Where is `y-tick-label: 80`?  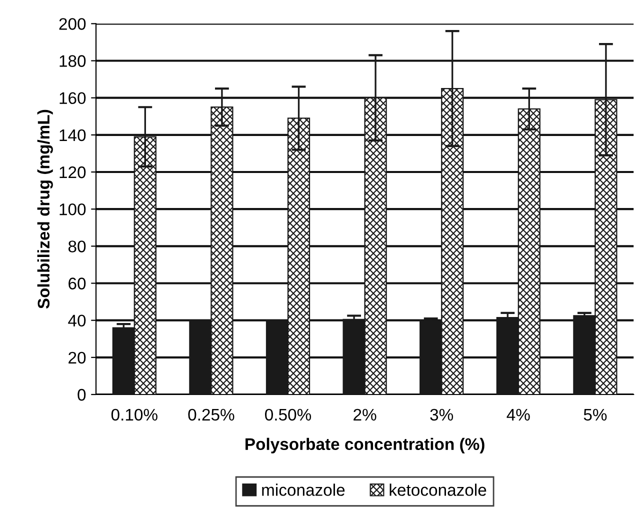
y-tick-label: 80 is located at coordinates (77, 246).